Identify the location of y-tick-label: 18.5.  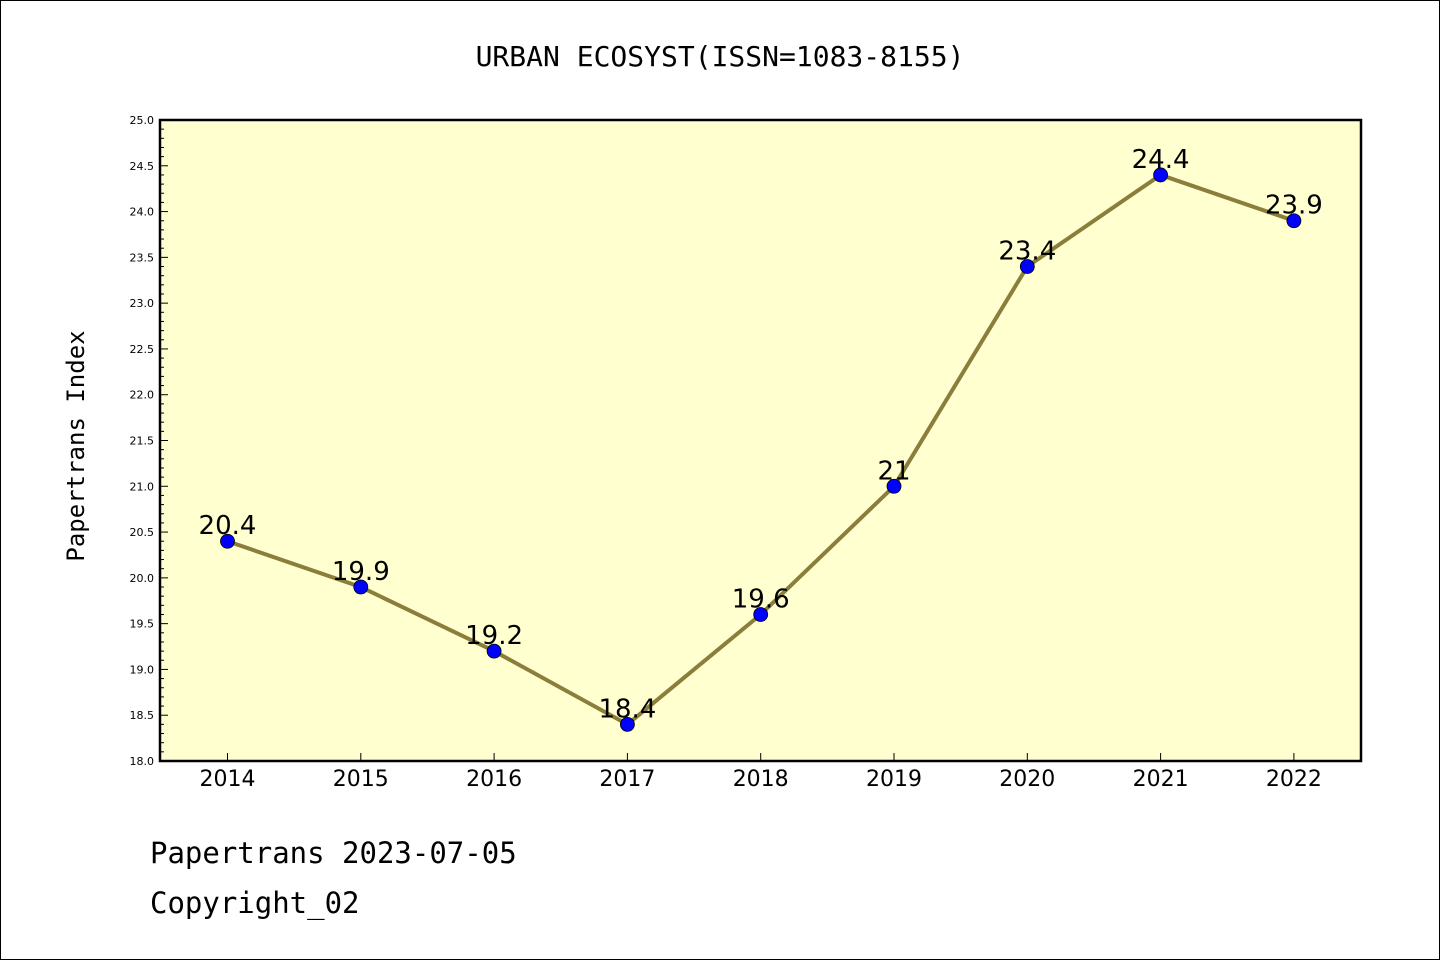
(142, 715).